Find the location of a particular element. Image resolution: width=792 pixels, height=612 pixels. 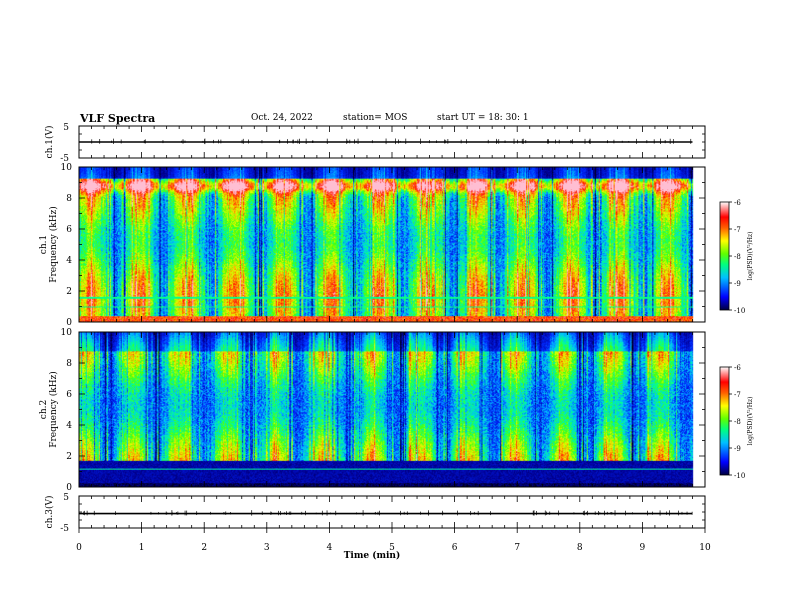

figure-title: VLF Spectra is located at coordinates (118, 118).